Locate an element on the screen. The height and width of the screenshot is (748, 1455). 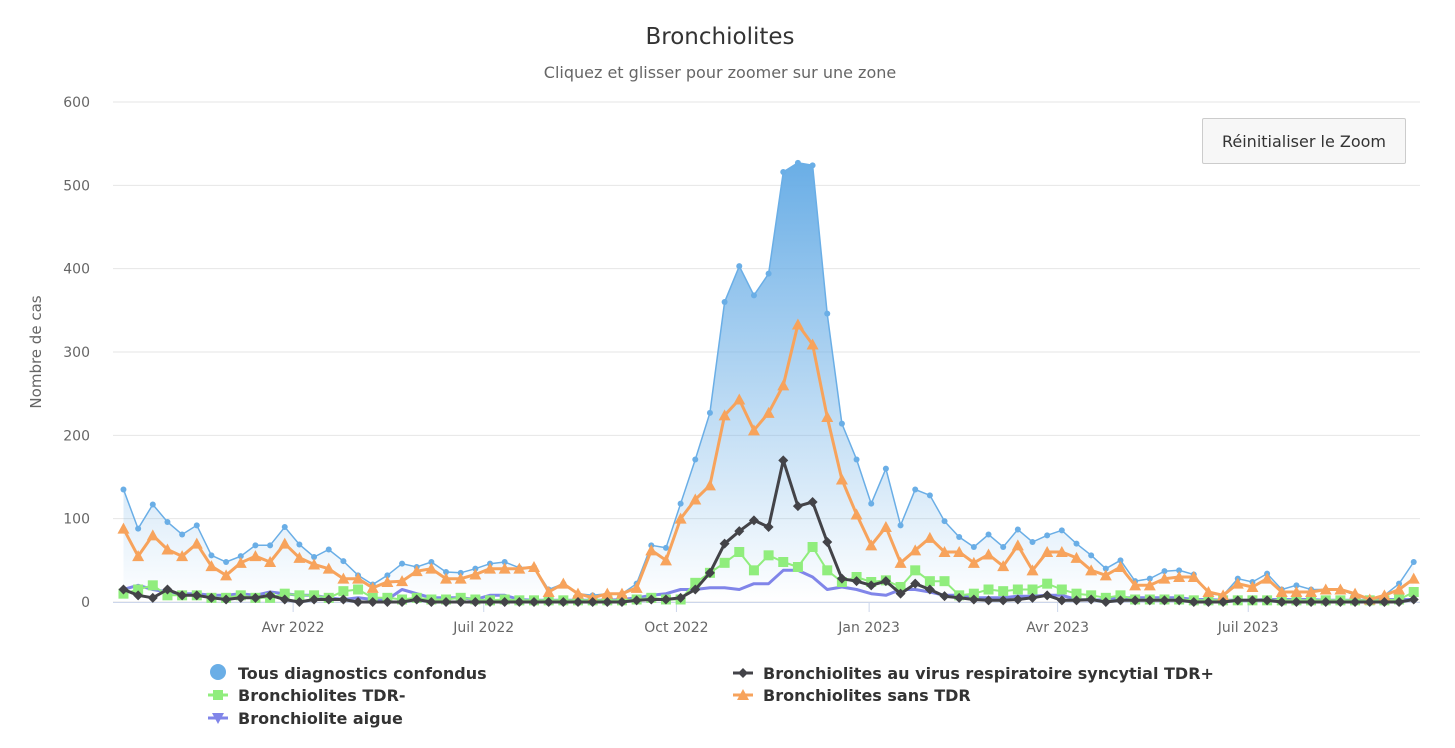
legend-item: Tous diagnostics confondus is located at coordinates (348, 673).